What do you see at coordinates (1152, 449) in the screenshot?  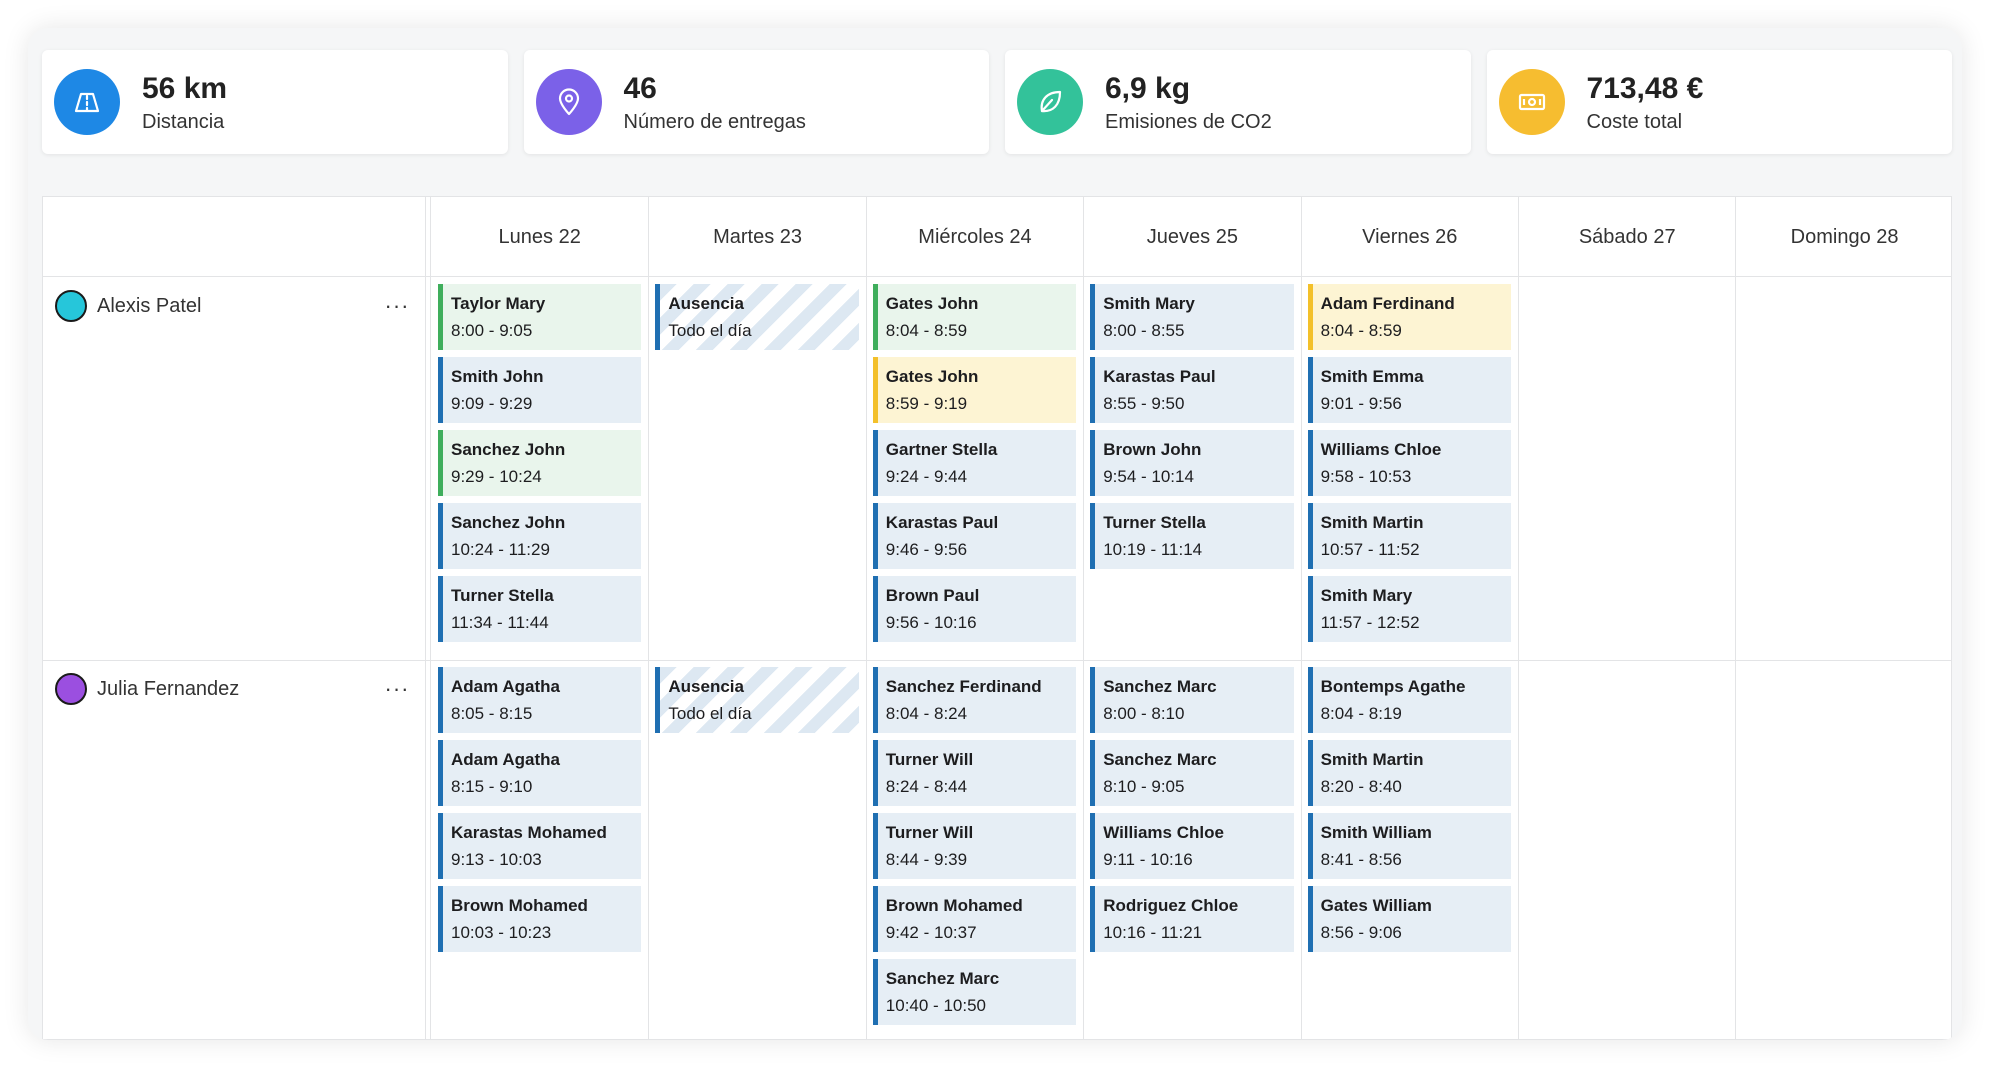 I see `event-customer-name: Brown John` at bounding box center [1152, 449].